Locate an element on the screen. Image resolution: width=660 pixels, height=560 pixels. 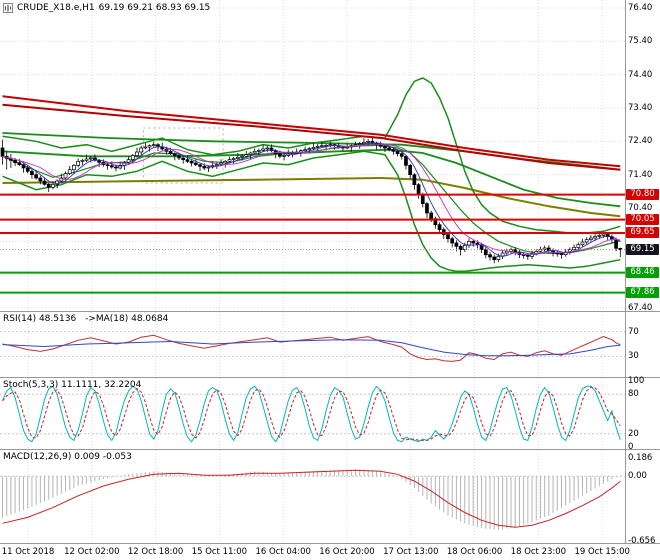
stoch-indicator-label: Stoch(5,3,3) 11.1111, 32.2204 is located at coordinates (72, 385).